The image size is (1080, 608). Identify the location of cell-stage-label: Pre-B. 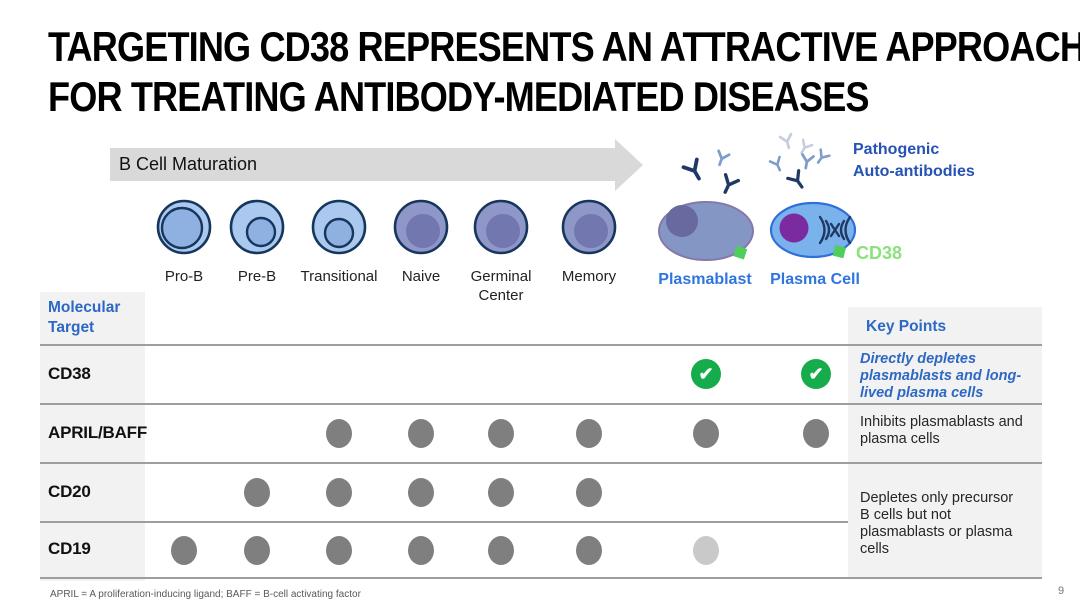
(257, 276).